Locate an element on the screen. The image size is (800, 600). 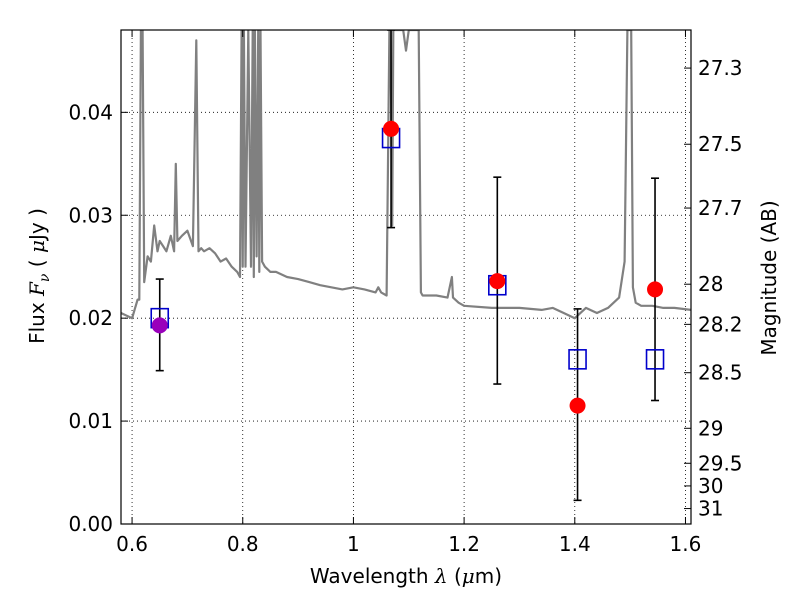
mag-tick-label: 27.7 is located at coordinates (720, 208).